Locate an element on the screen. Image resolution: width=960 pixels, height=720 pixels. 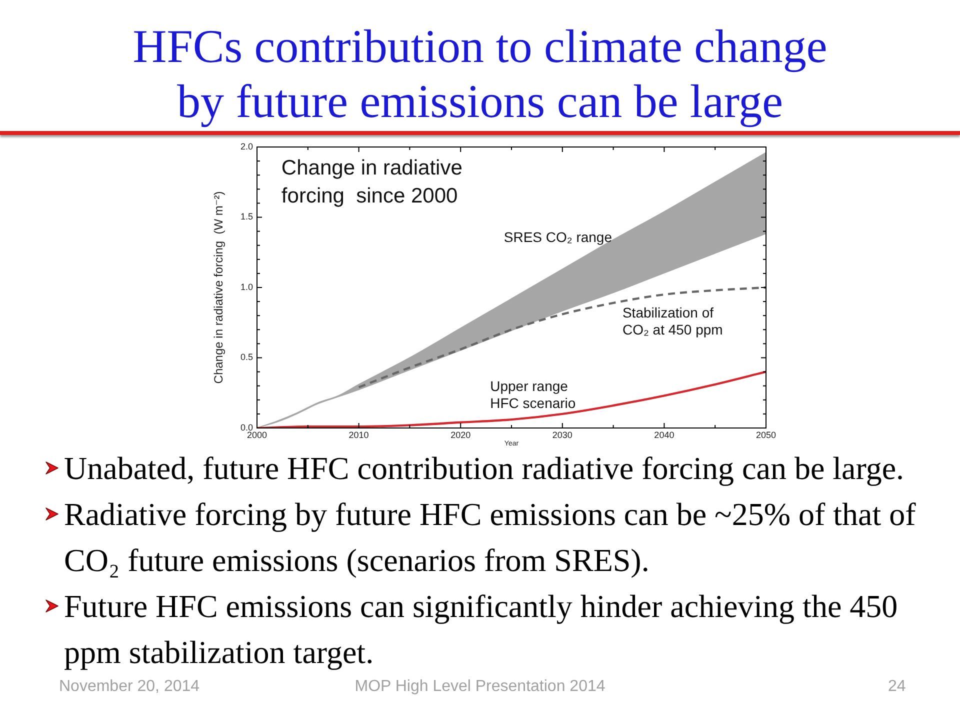
y-axis-title: Change in radiative forcing (W m⁻²) is located at coordinates (219, 287).